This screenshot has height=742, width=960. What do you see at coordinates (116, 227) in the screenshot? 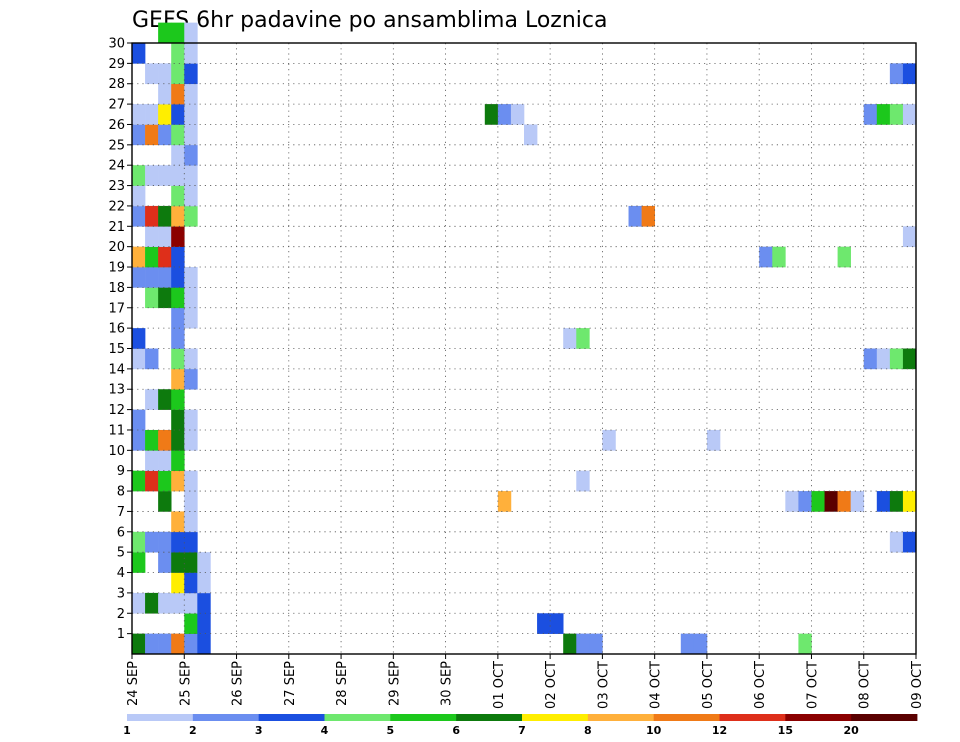
I see `y-tick-label: 21` at bounding box center [116, 227].